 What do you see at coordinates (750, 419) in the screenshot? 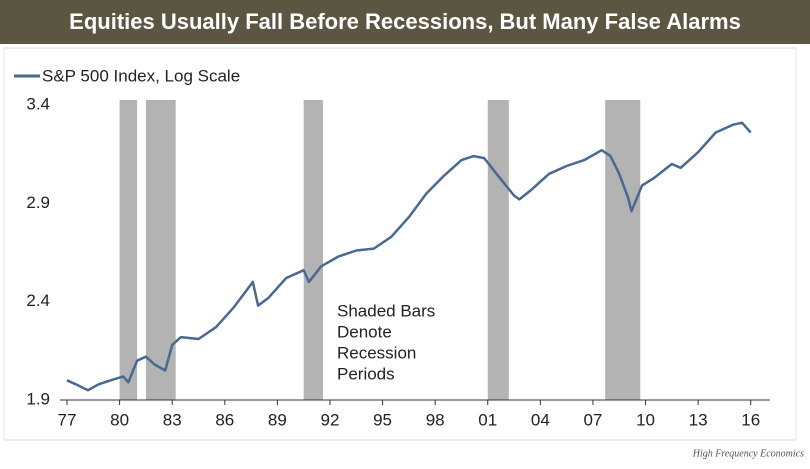
I see `x-tick-label: 16` at bounding box center [750, 419].